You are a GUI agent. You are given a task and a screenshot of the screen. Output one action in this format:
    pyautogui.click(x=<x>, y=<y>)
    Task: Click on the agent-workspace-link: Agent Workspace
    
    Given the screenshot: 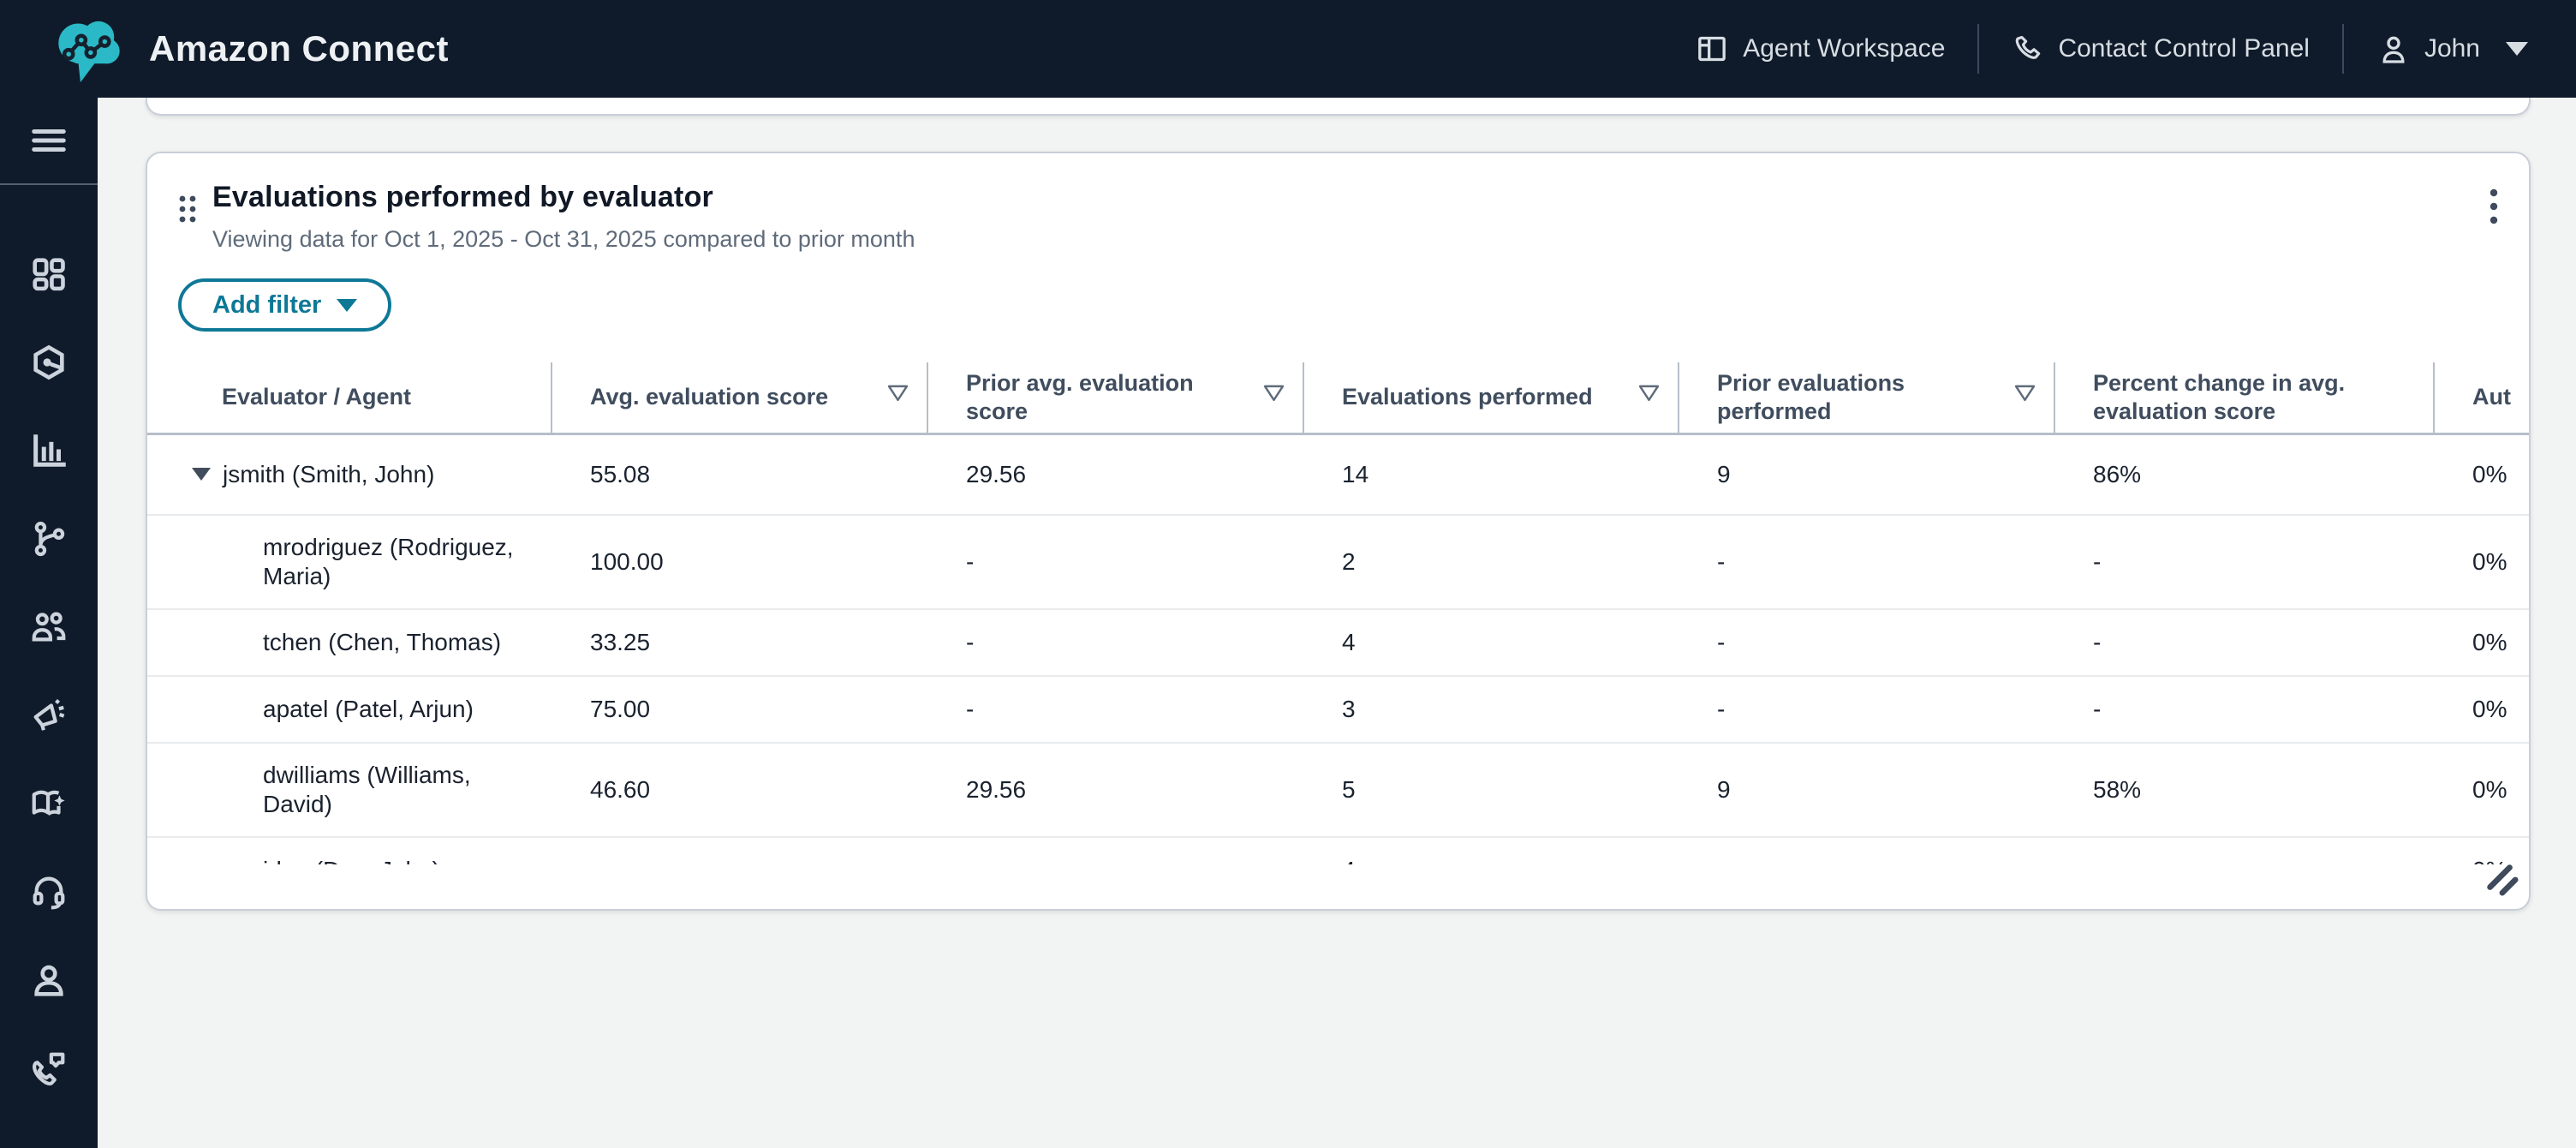 What is the action you would take?
    pyautogui.click(x=1820, y=49)
    